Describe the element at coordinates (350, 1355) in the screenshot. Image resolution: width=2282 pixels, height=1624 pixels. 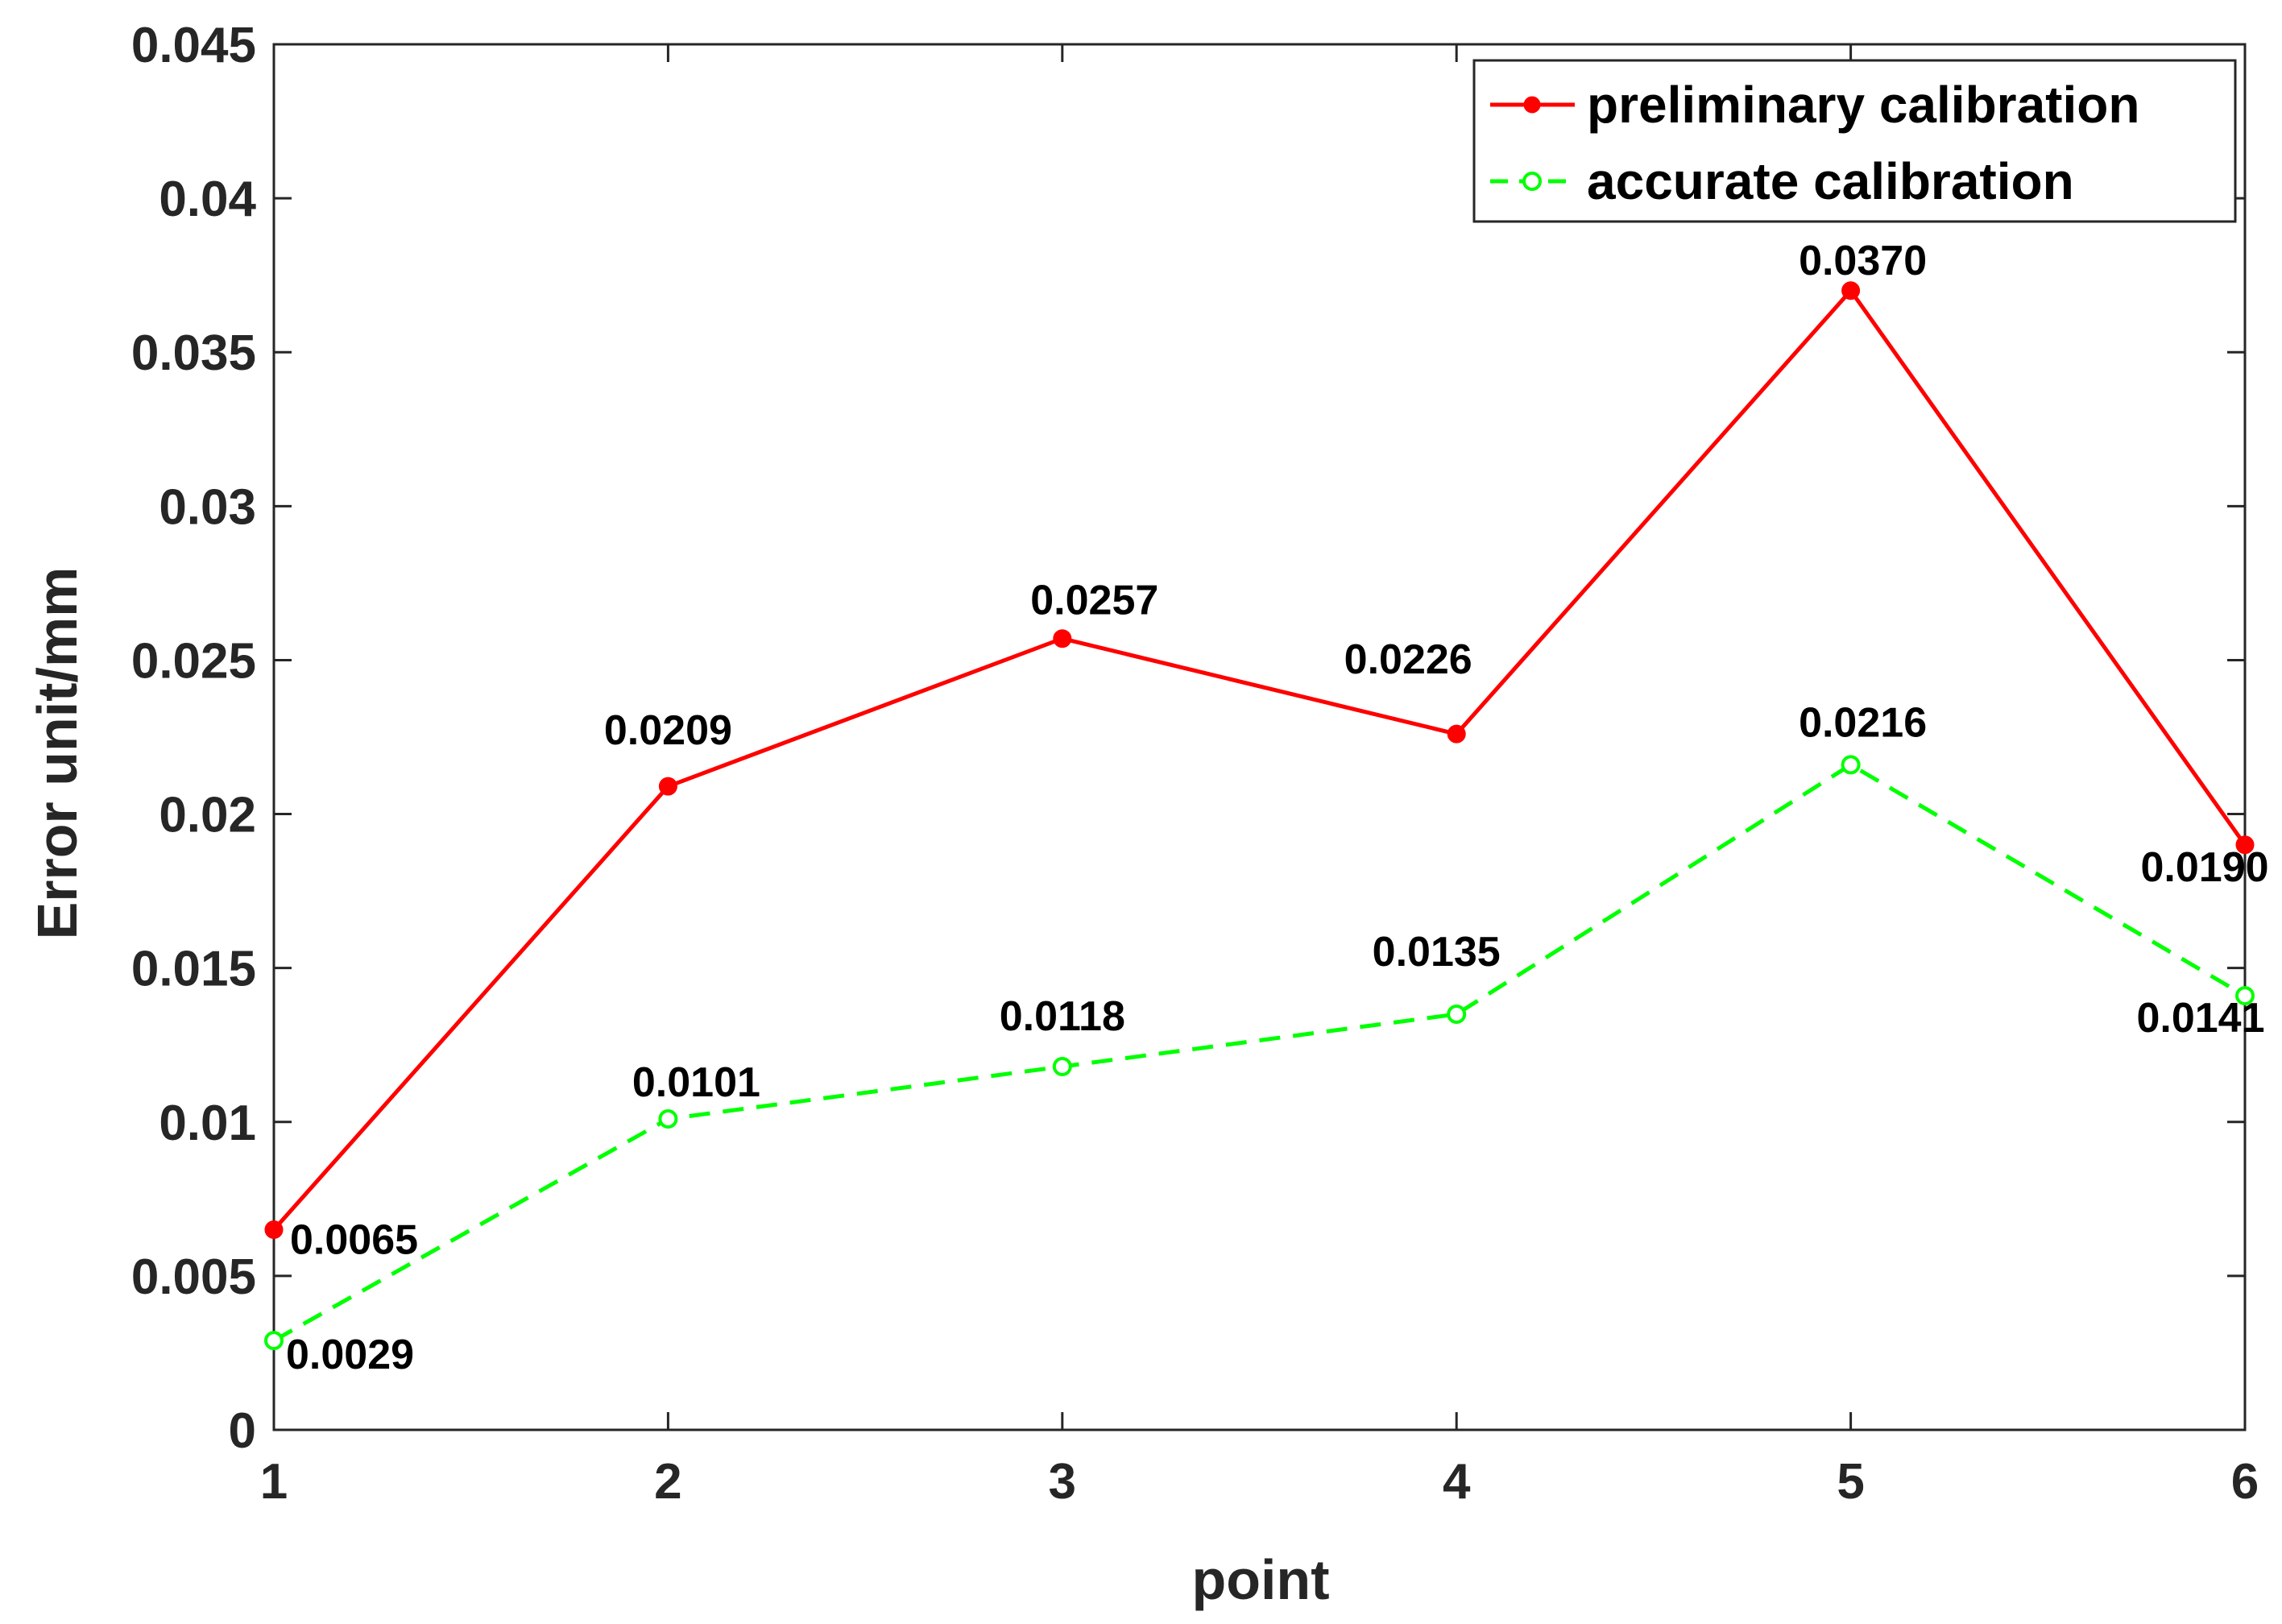
I see `data-label: 0.0029` at that location.